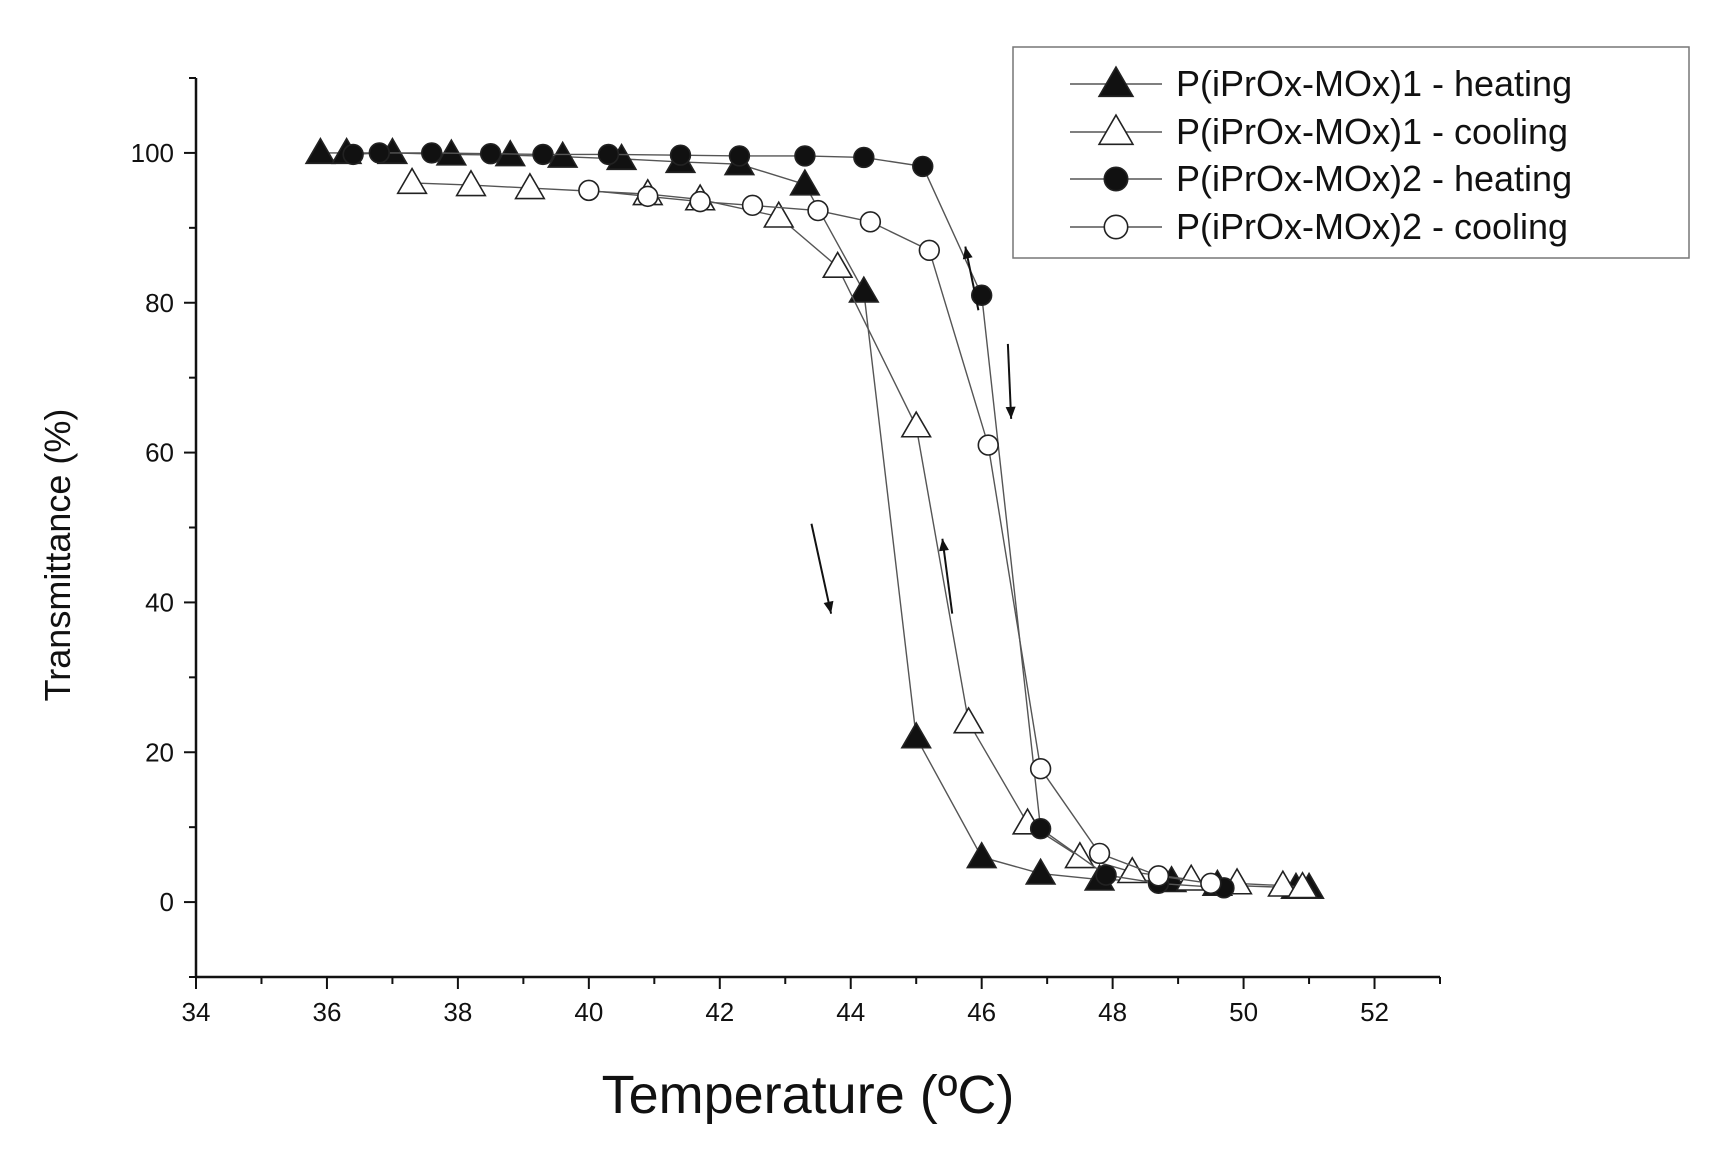 This screenshot has width=1713, height=1150. I want to click on legend-item: P(iPrOx-MOx)2 - heating, so click(1321, 178).